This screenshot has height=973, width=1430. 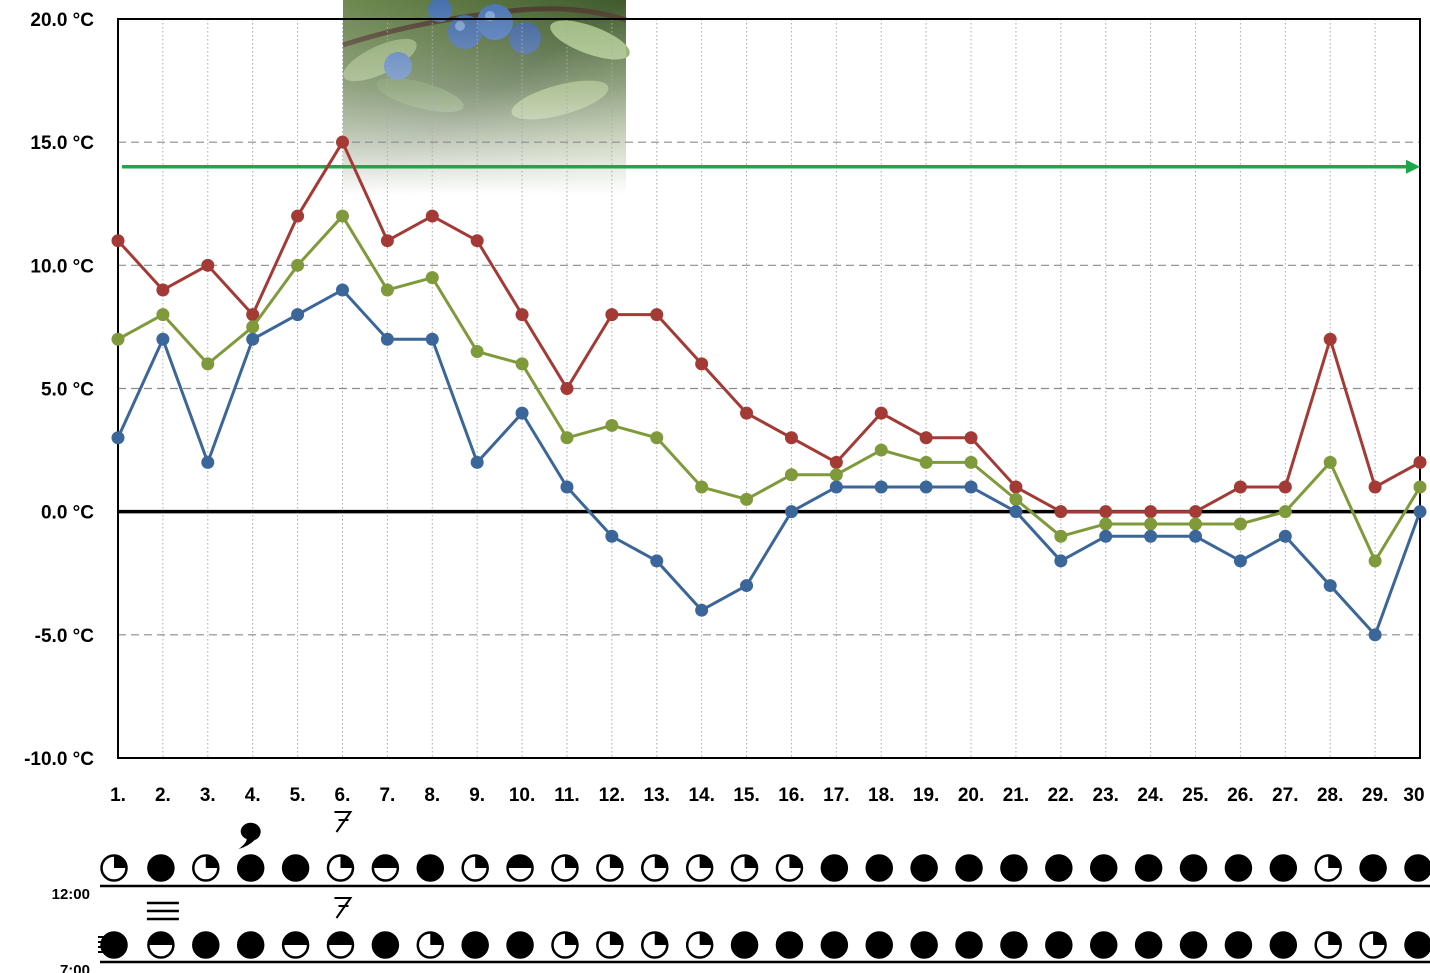 What do you see at coordinates (701, 795) in the screenshot?
I see `x-tick-label: 14.` at bounding box center [701, 795].